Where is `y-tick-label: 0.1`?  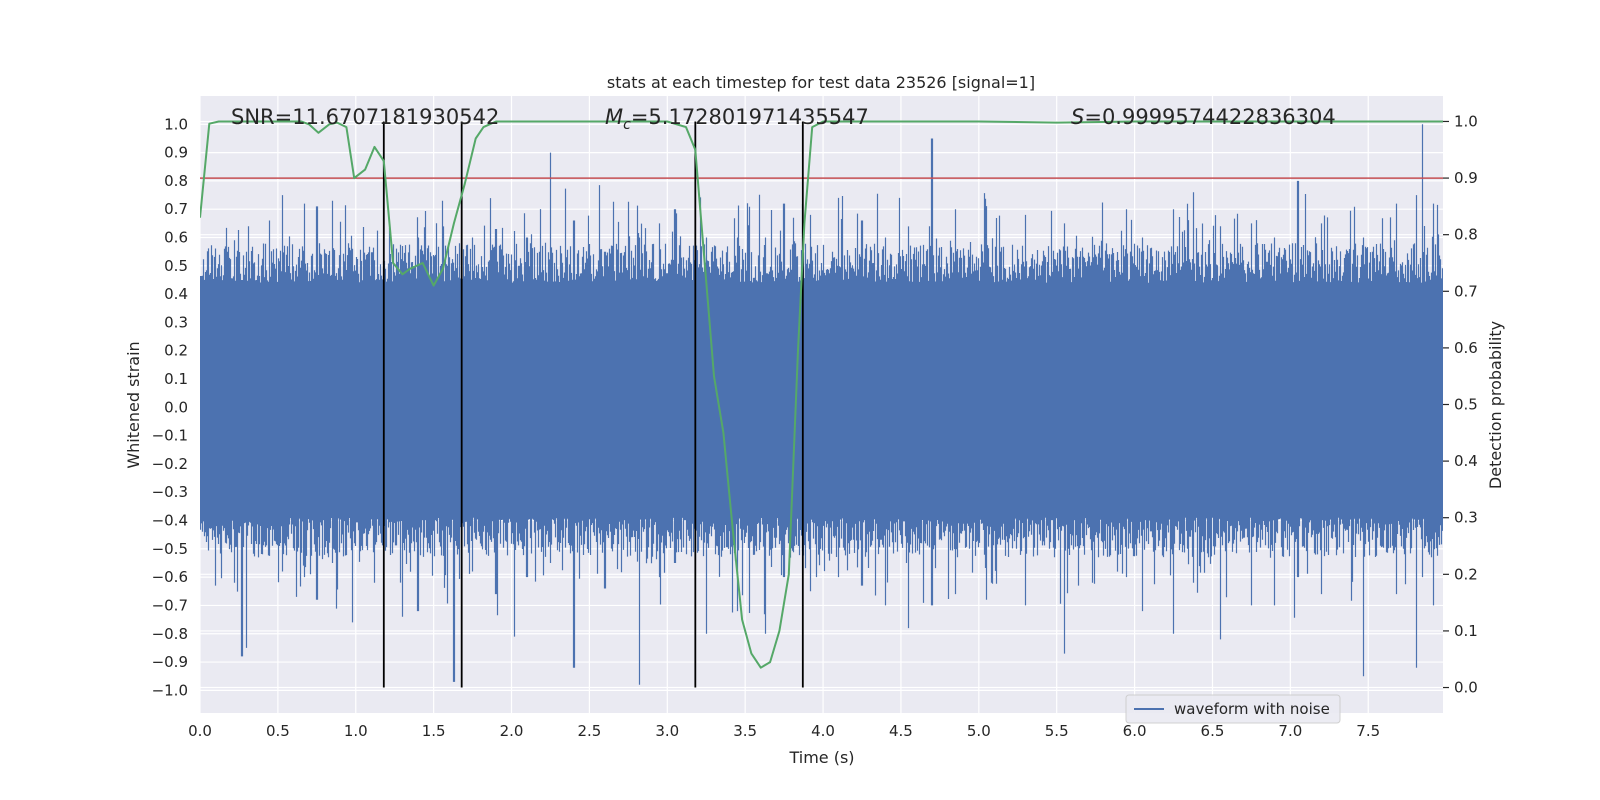
y-tick-label: 0.1 is located at coordinates (176, 379).